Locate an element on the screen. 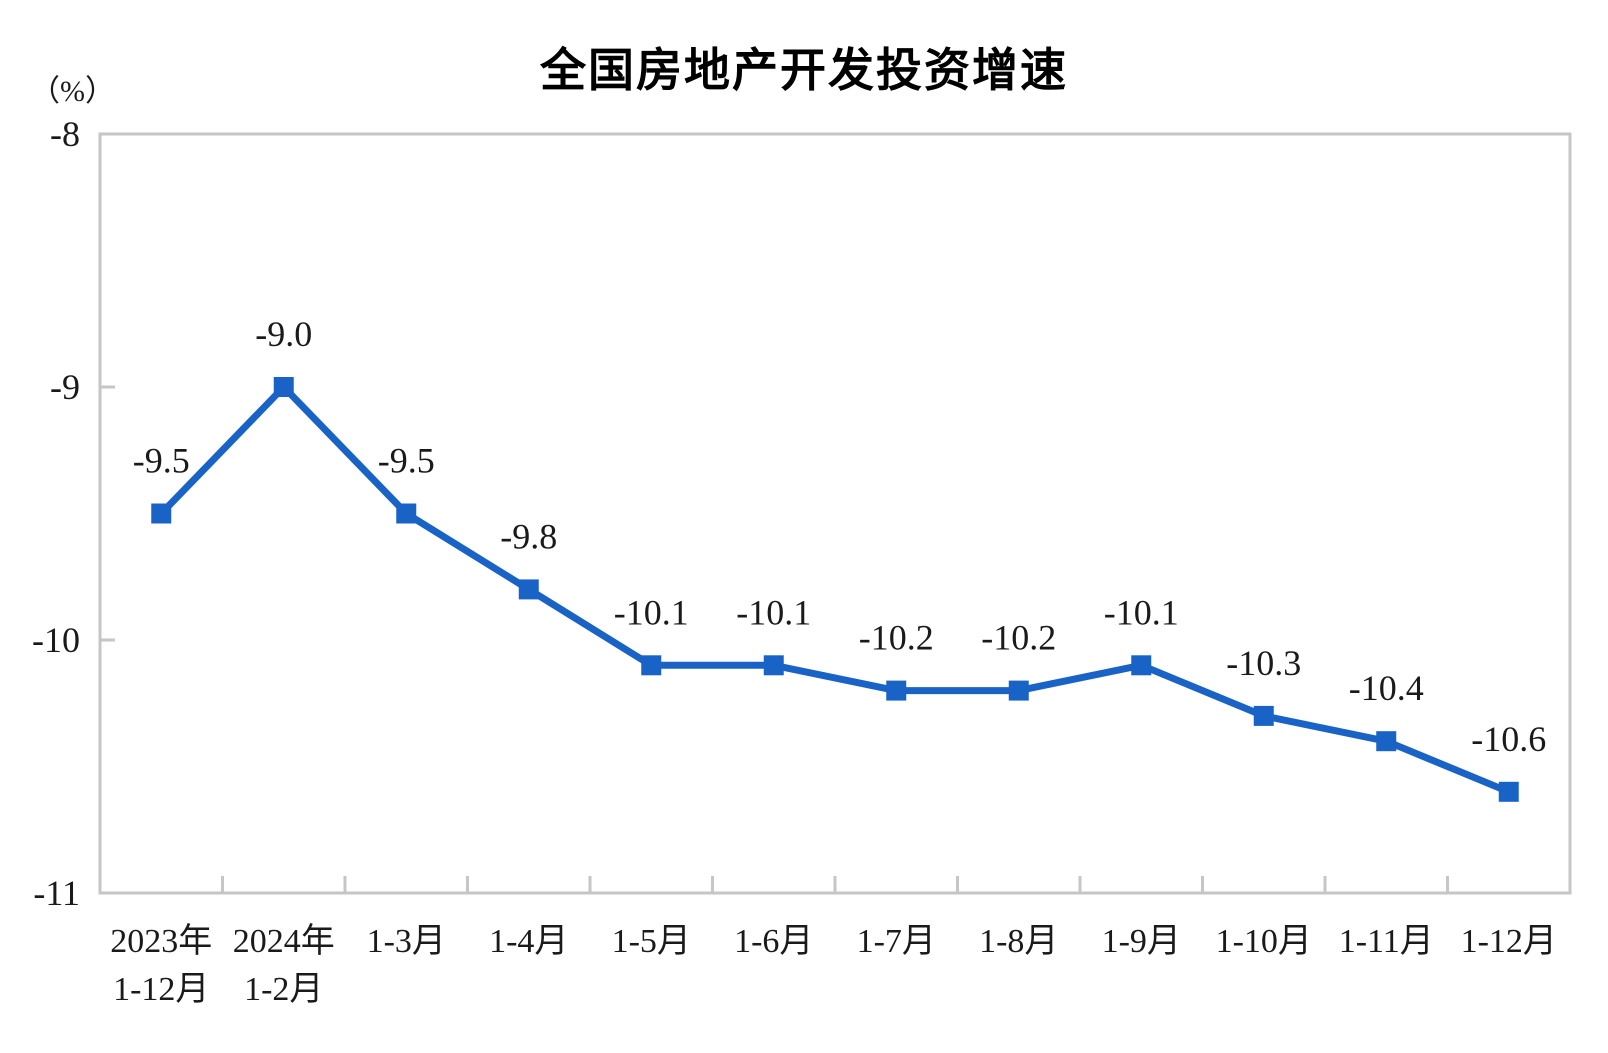 The image size is (1608, 1053). x-tick-label: 1-5月 is located at coordinates (651, 941).